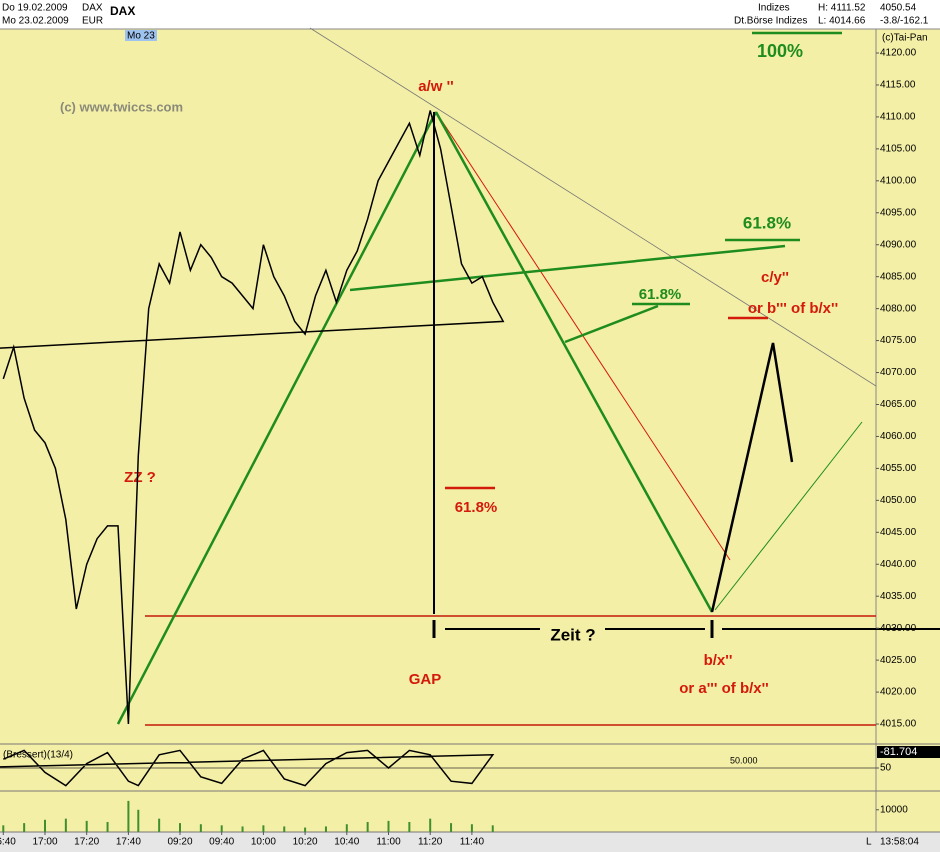 Image resolution: width=940 pixels, height=852 pixels. I want to click on last: 4050.54, so click(898, 8).